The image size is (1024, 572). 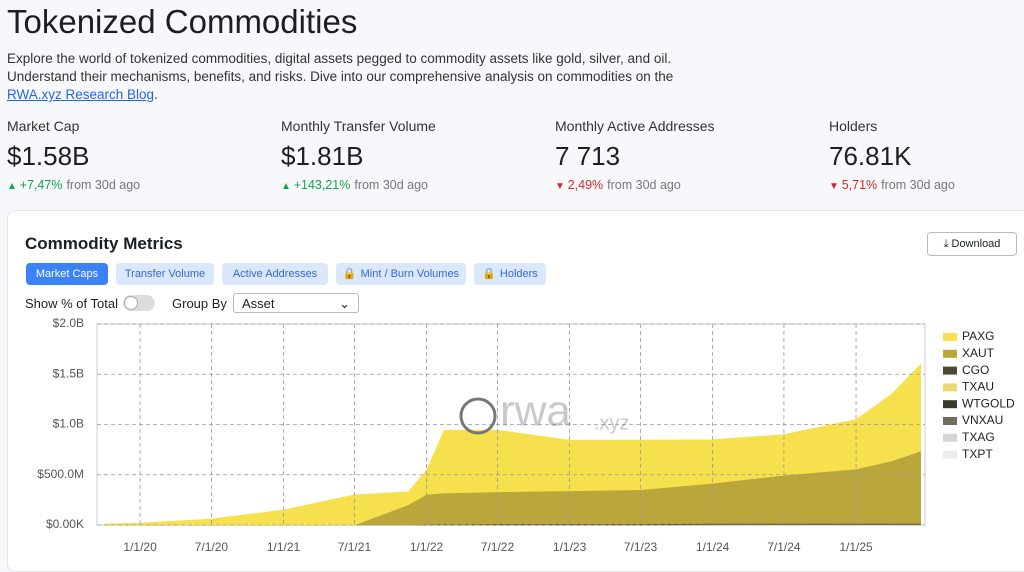 I want to click on stat-label: Holders, so click(x=853, y=126).